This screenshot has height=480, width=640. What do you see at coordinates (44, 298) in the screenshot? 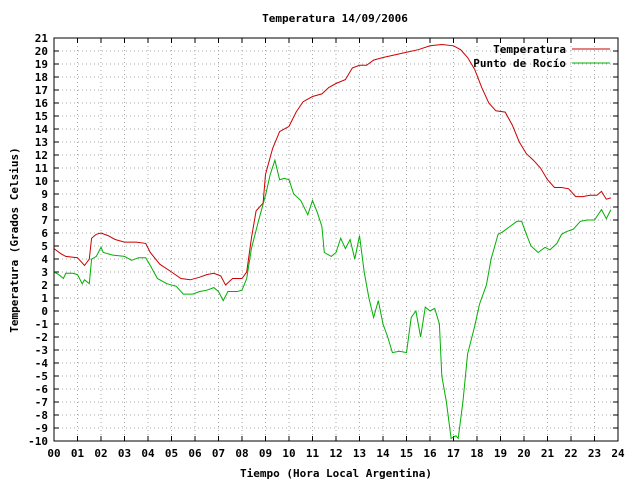
I see `y-tick-label: 1` at bounding box center [44, 298].